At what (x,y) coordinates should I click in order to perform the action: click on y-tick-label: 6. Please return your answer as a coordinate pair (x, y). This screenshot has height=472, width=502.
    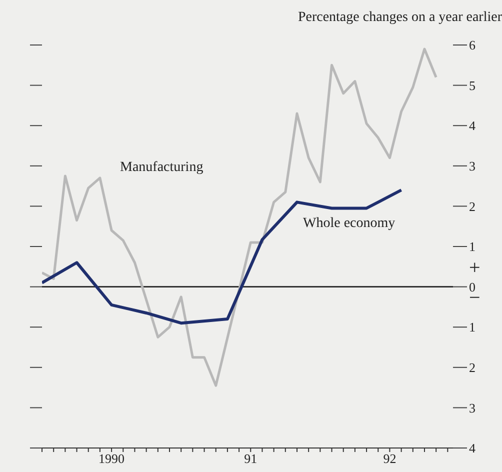
    Looking at the image, I should click on (472, 45).